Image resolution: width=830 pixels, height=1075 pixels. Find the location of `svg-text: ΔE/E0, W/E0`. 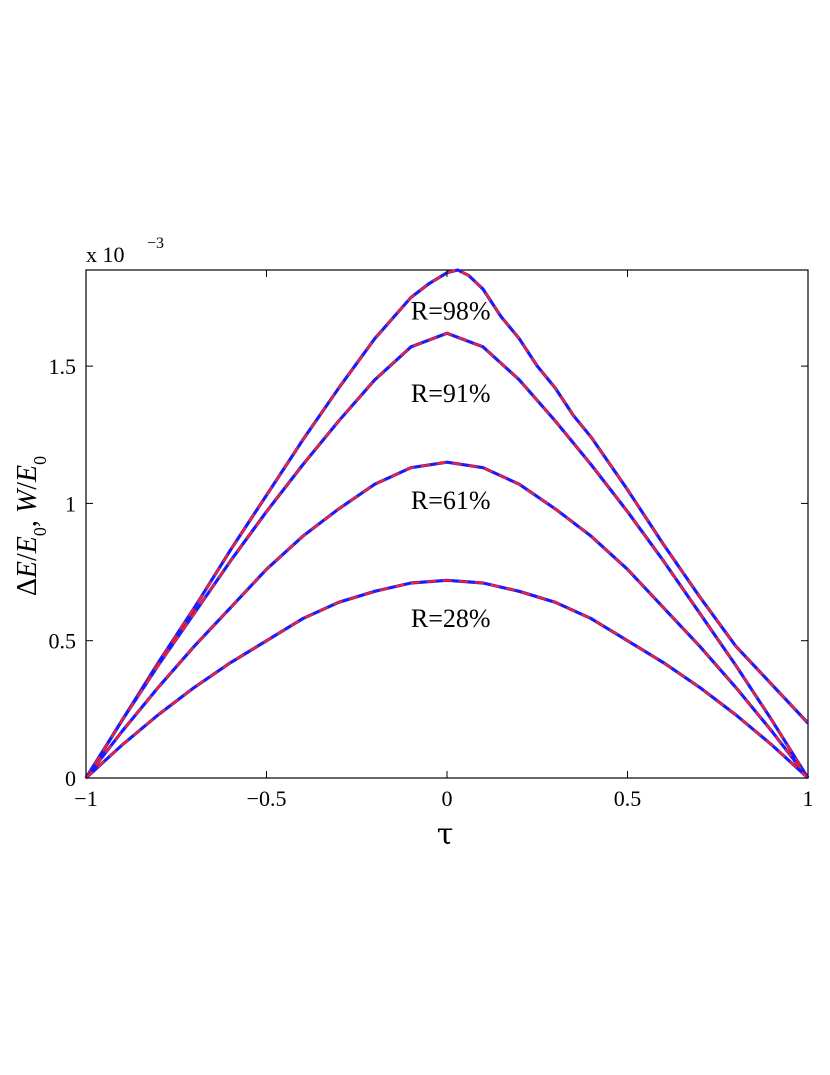

svg-text: ΔE/E0, W/E0 is located at coordinates (31, 526).